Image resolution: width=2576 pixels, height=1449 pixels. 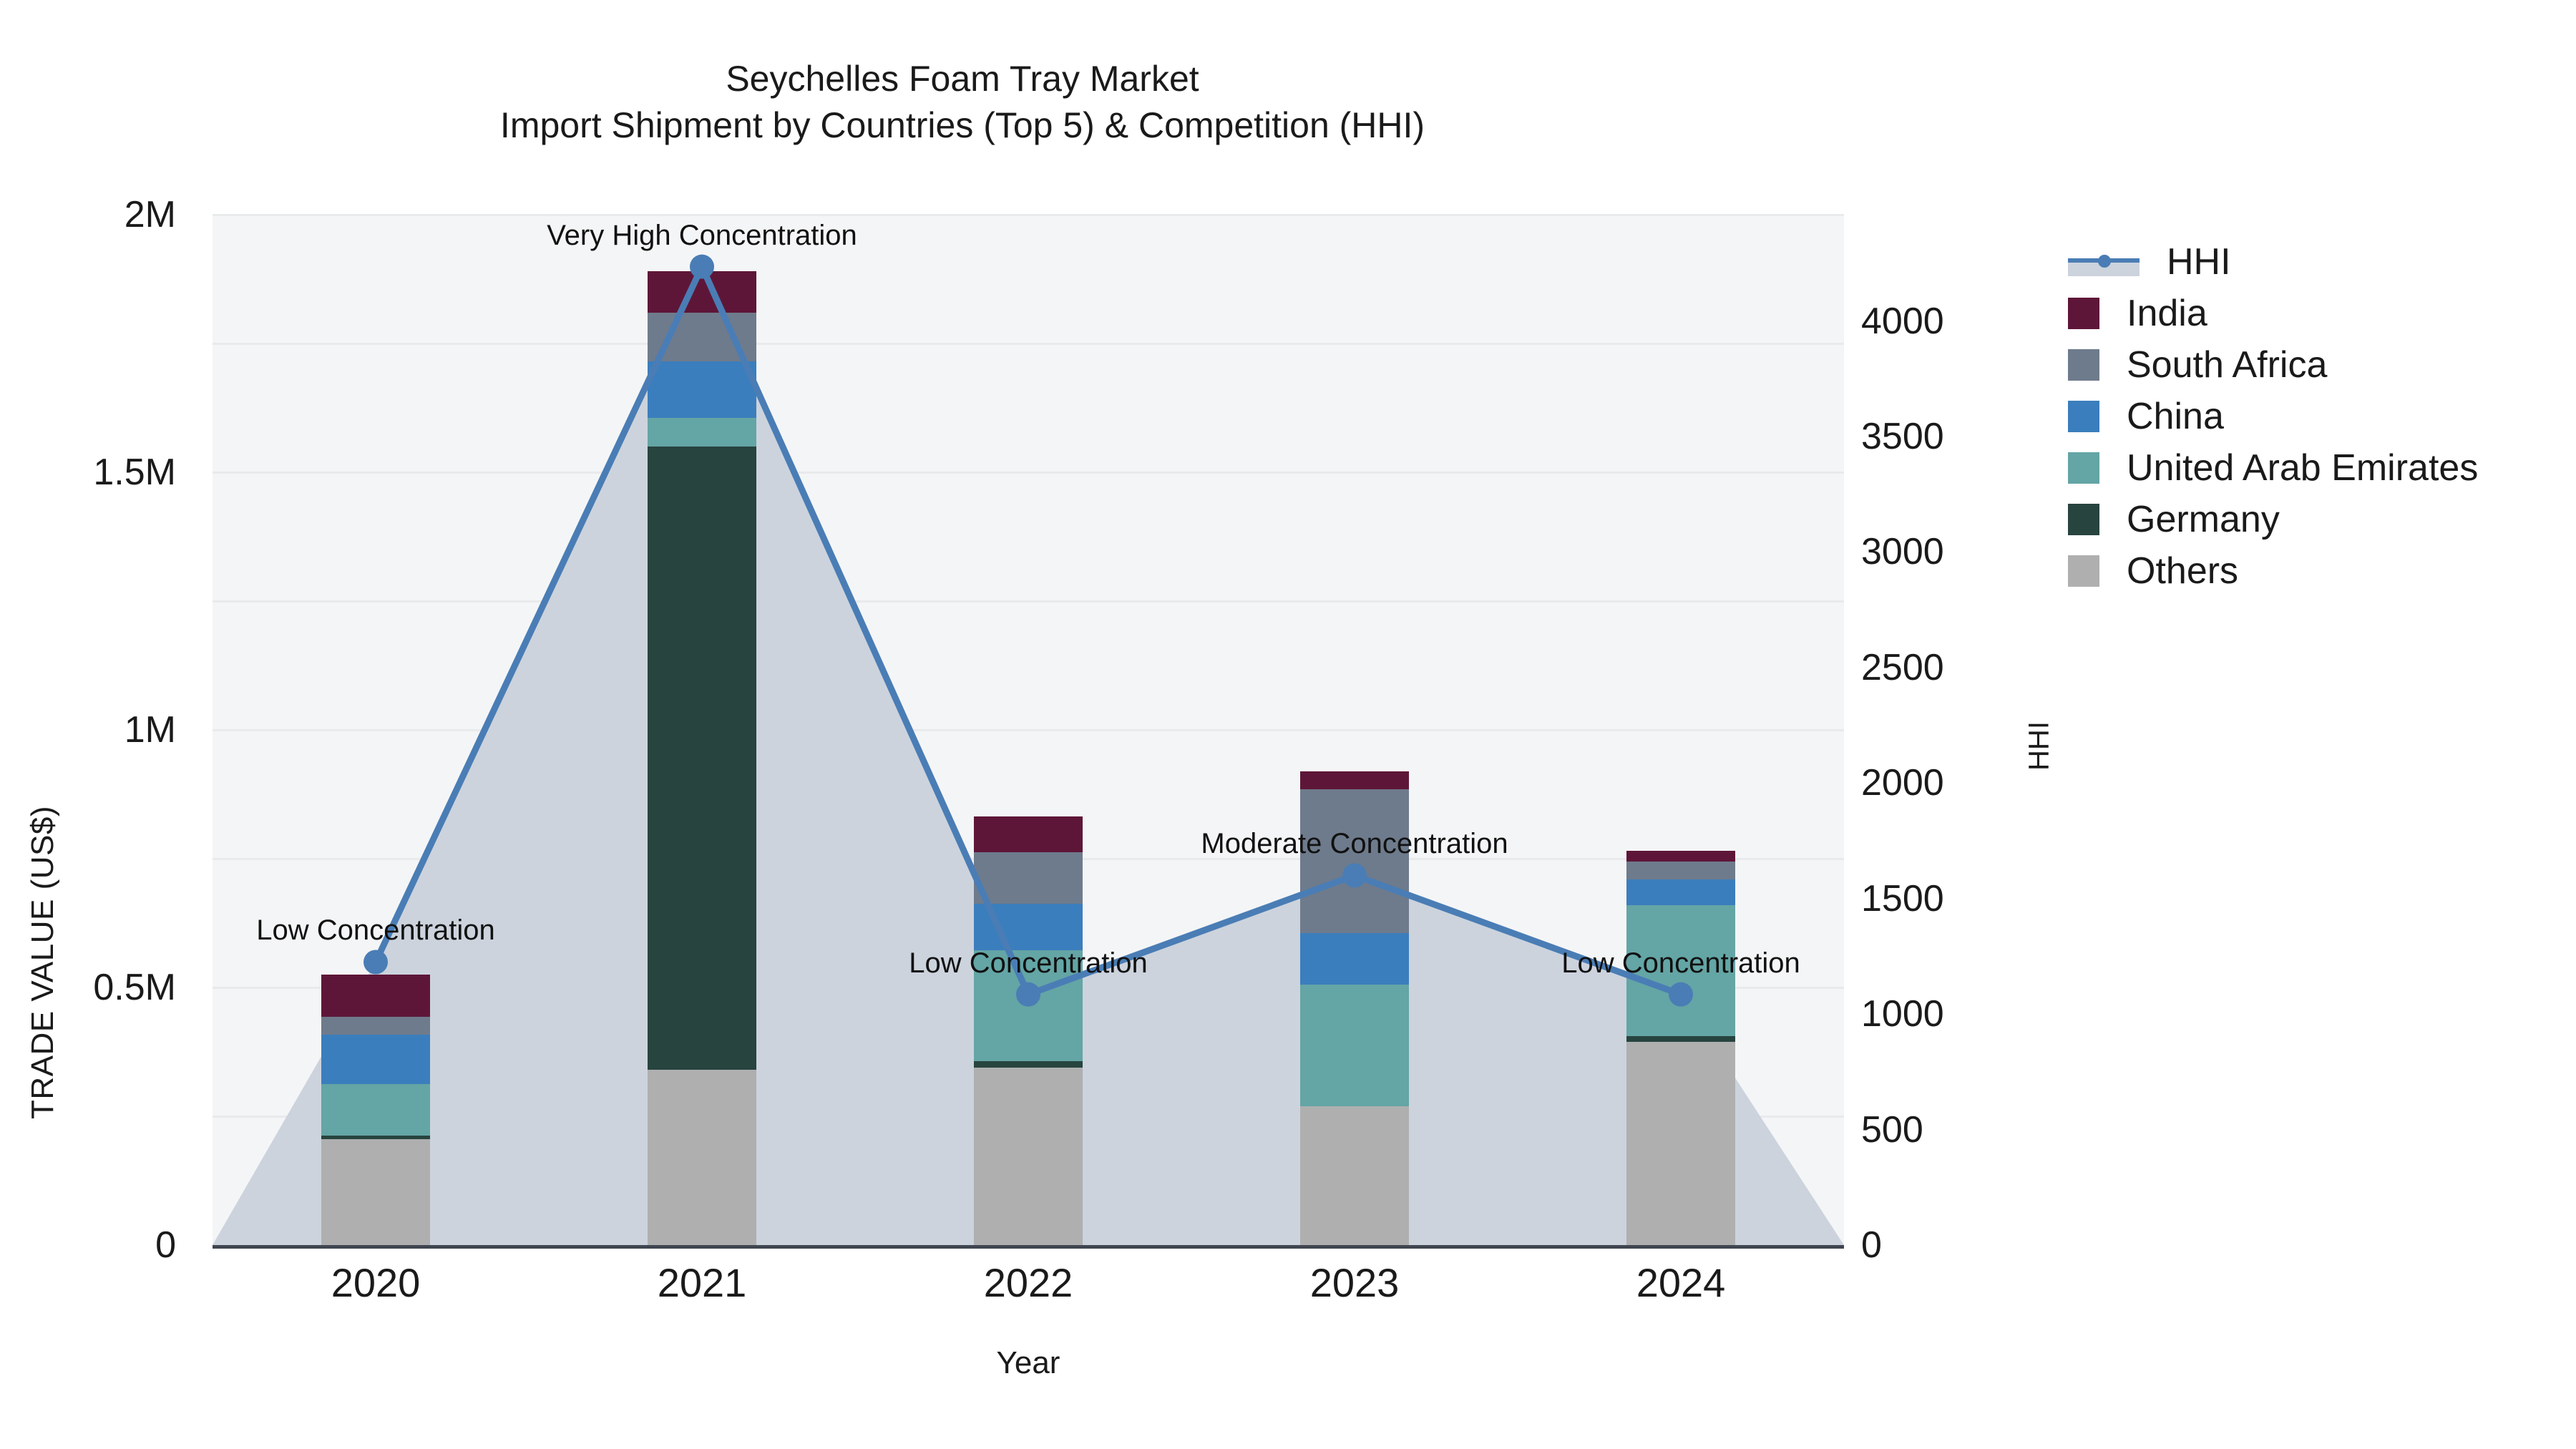 What do you see at coordinates (1028, 1247) in the screenshot?
I see `x-axis-line` at bounding box center [1028, 1247].